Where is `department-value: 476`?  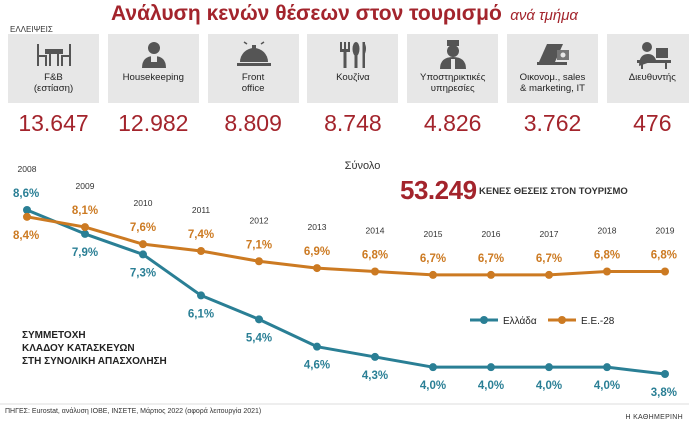 department-value: 476 is located at coordinates (647, 123).